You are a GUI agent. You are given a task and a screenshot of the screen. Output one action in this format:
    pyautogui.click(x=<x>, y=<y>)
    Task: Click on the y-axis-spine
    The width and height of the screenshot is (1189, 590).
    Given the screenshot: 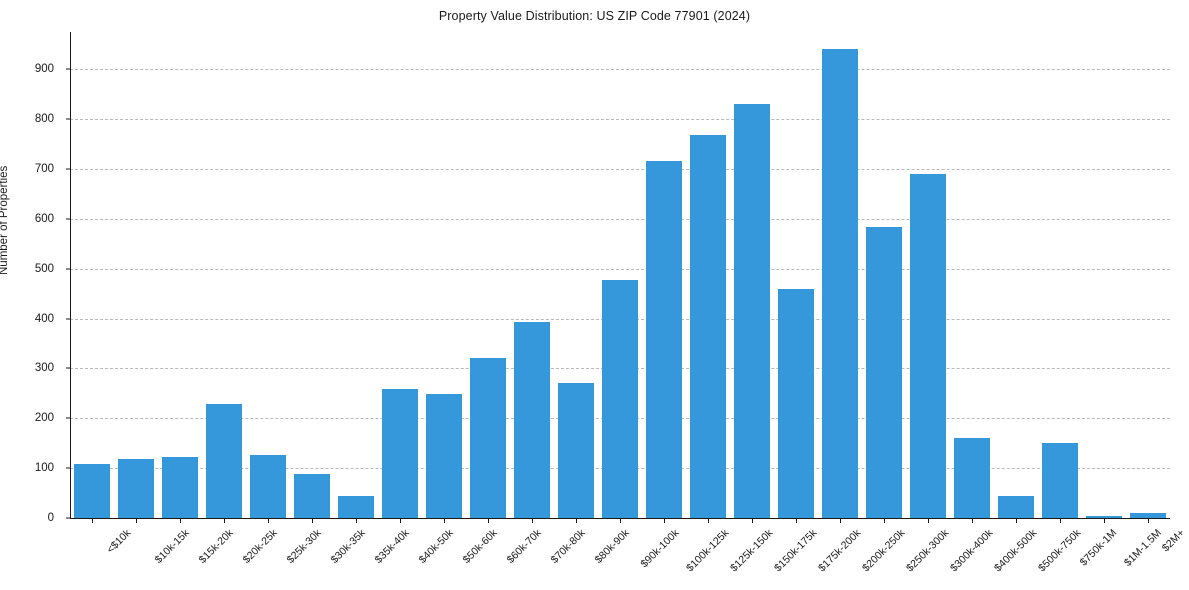 What is the action you would take?
    pyautogui.click(x=70, y=275)
    